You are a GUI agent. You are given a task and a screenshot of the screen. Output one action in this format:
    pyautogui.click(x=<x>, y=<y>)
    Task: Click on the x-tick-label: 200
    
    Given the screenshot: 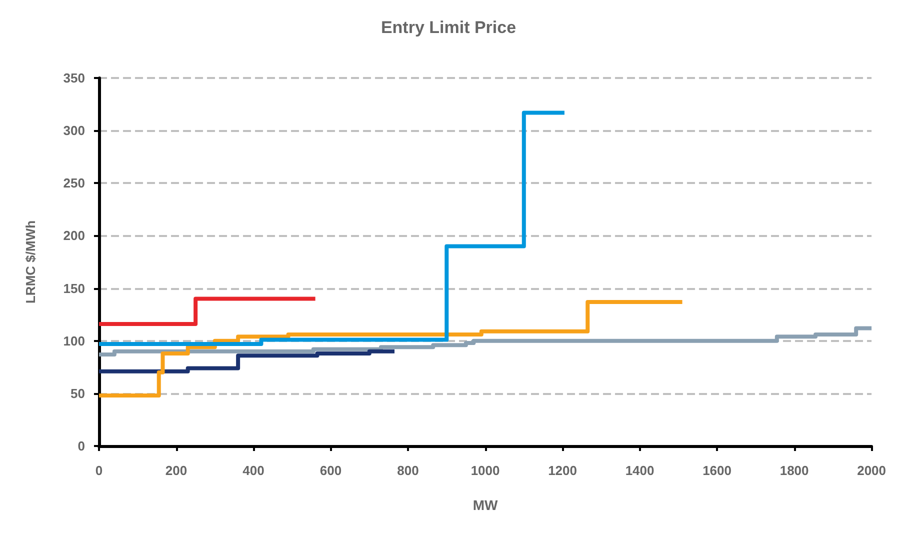 What is the action you would take?
    pyautogui.click(x=176, y=470)
    